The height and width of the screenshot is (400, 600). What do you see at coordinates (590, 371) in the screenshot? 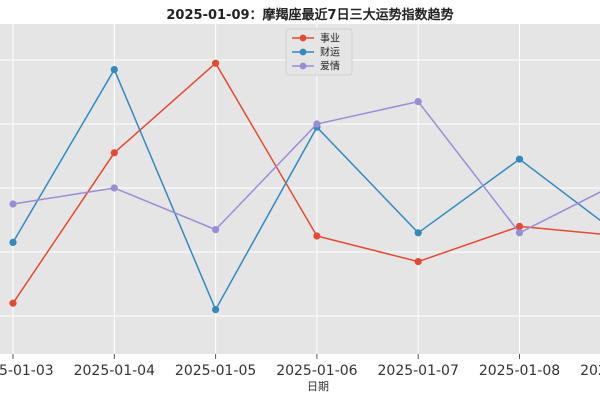
I see `x-tick-label: 2025-01-09` at bounding box center [590, 371].